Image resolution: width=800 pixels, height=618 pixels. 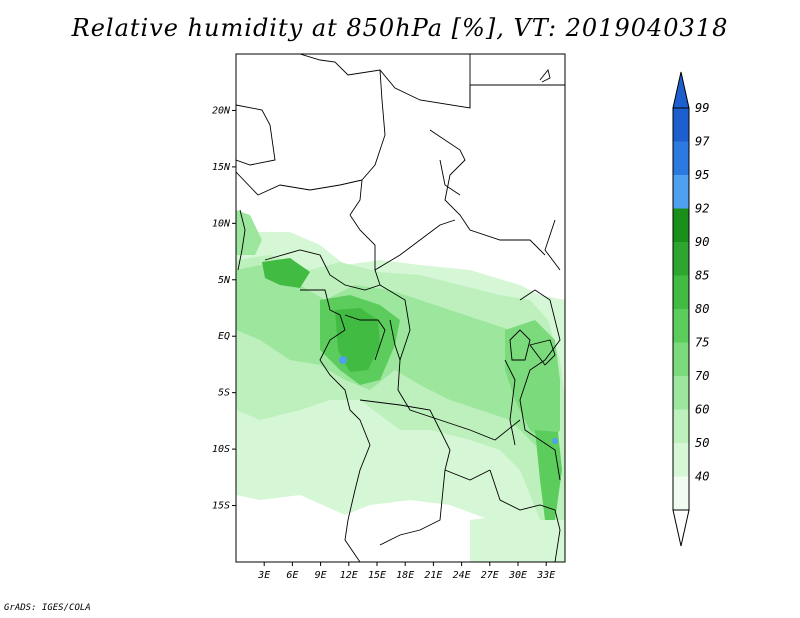 I want to click on lat-label: EQ, so click(x=224, y=336).